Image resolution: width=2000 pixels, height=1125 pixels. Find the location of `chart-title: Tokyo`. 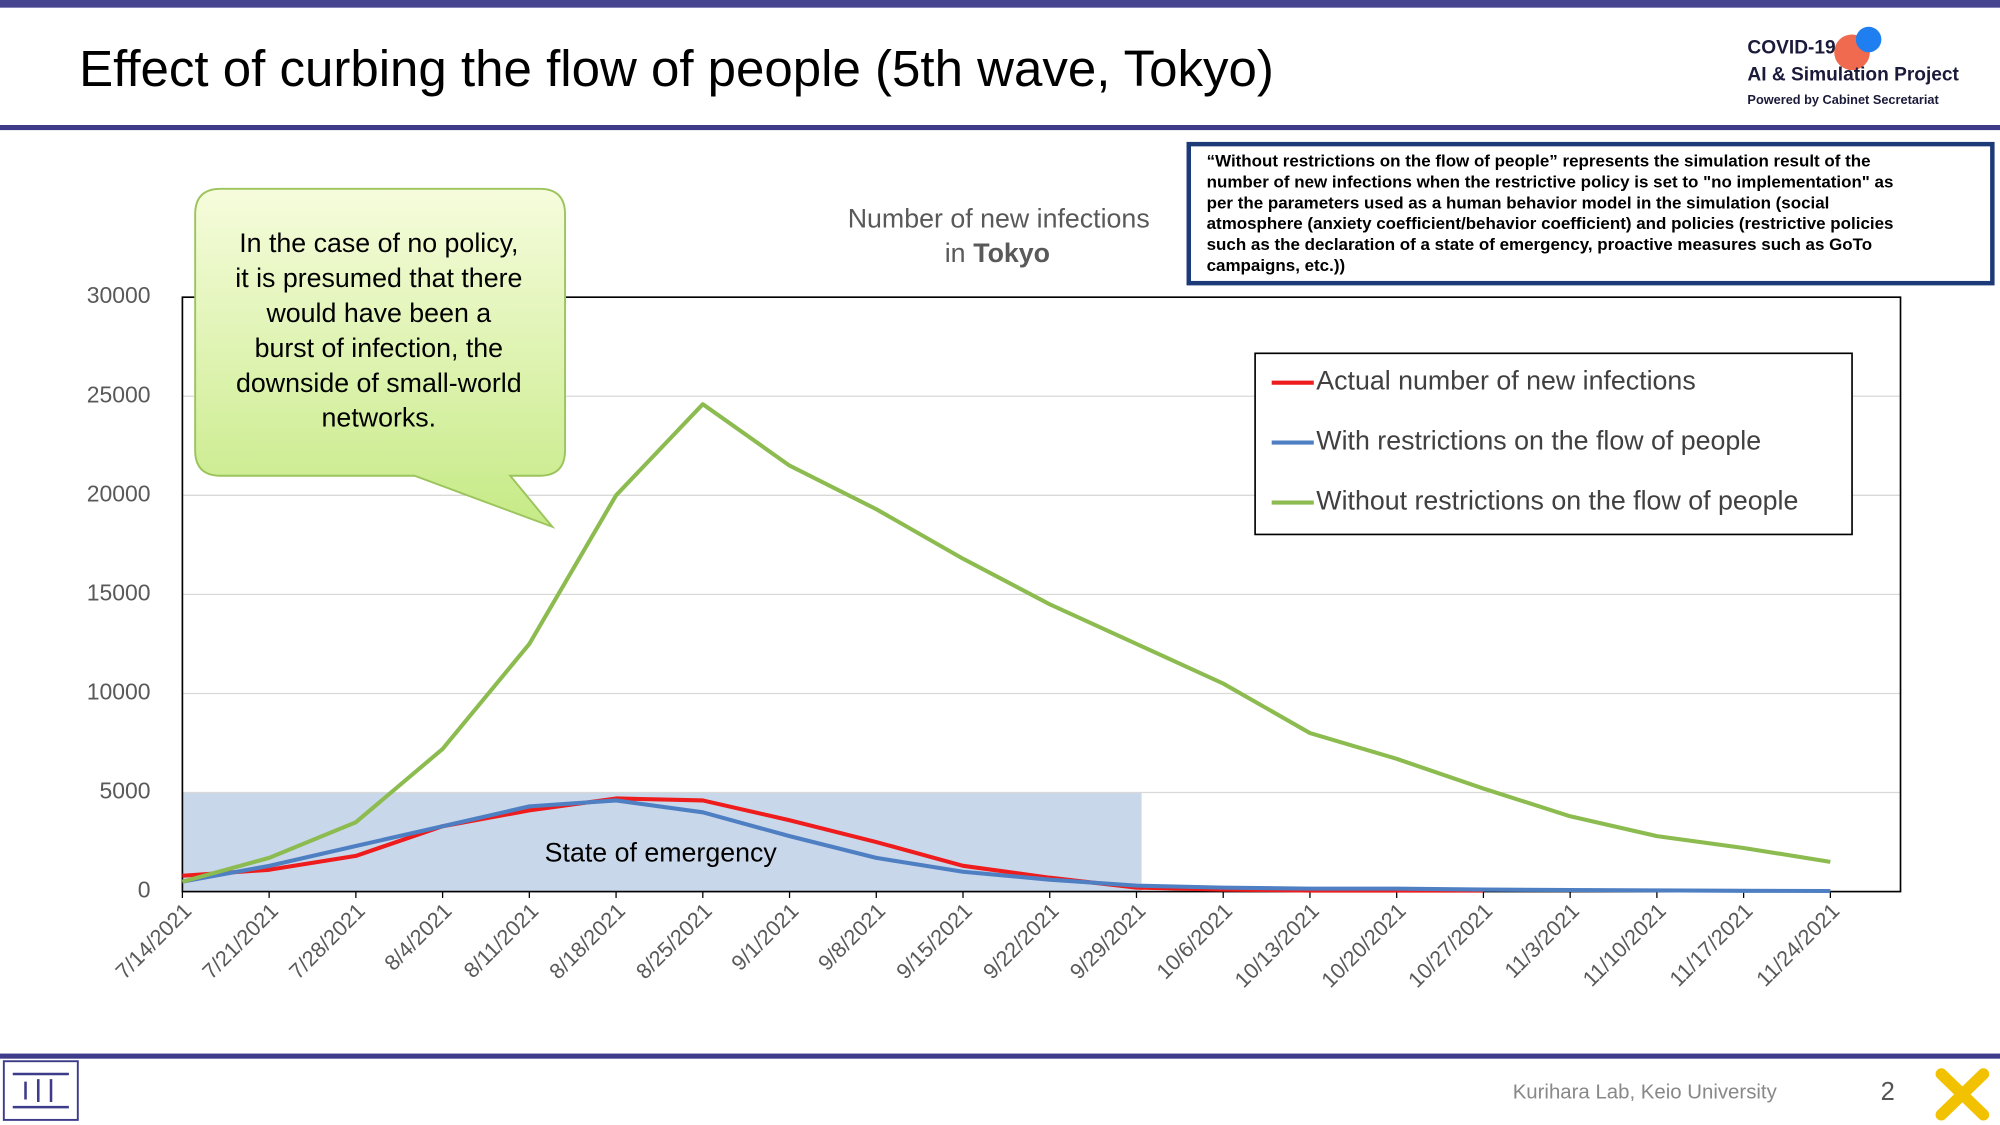

chart-title: Tokyo is located at coordinates (1011, 253).